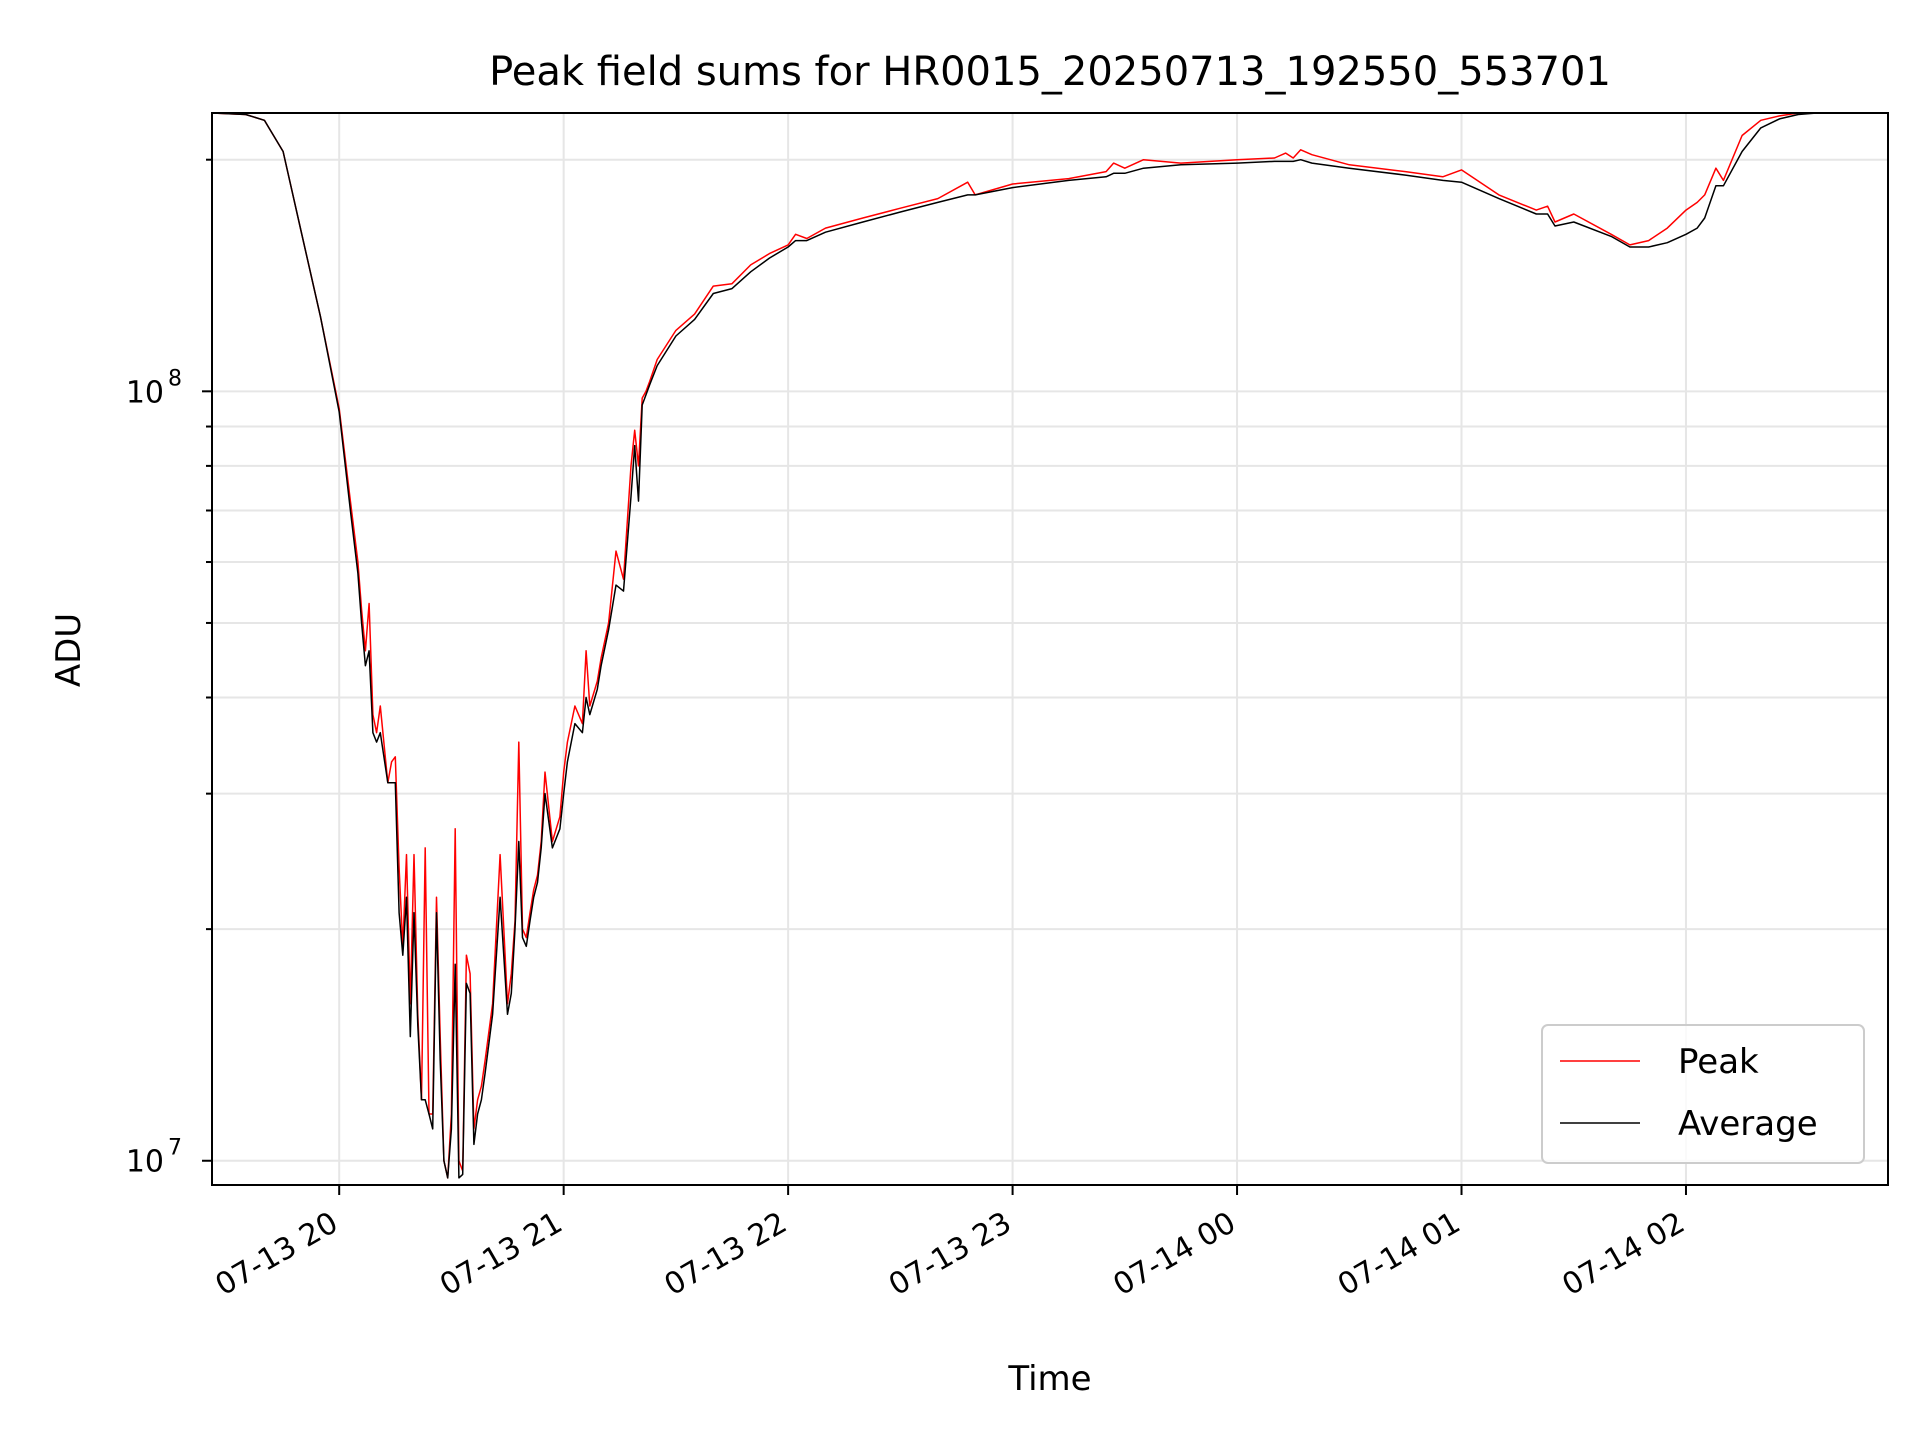 The width and height of the screenshot is (1920, 1440). I want to click on legend: Peak Average, so click(1703, 1094).